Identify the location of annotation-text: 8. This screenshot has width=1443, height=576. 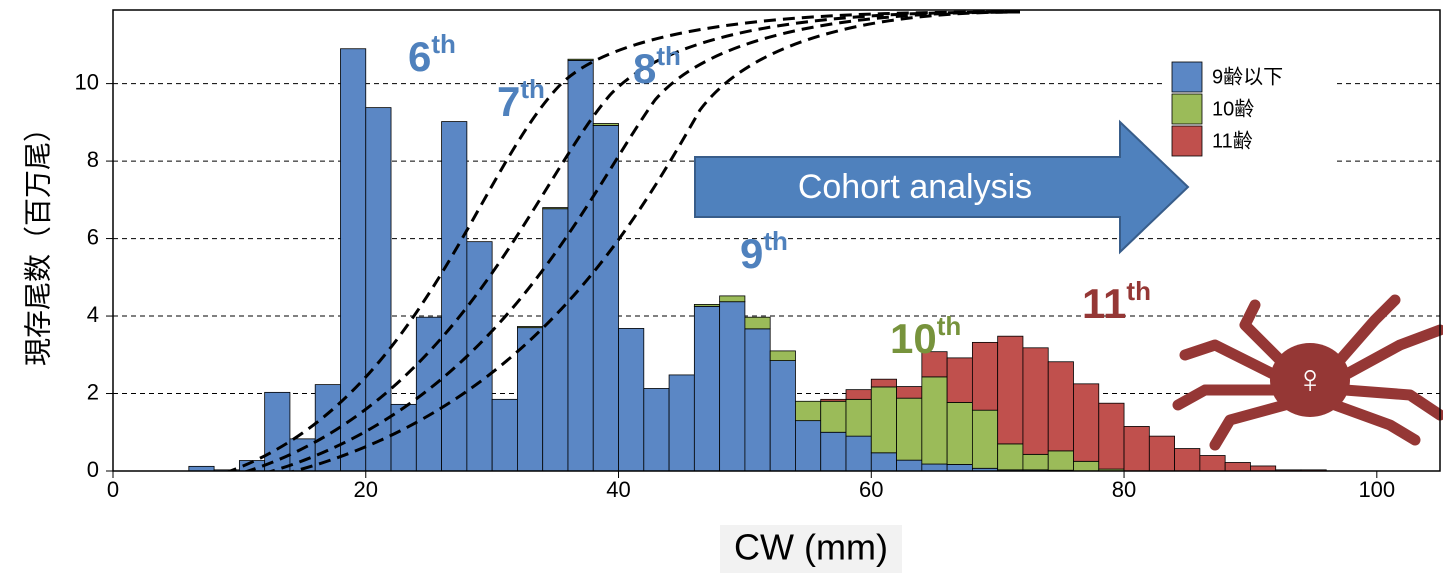
(644, 68).